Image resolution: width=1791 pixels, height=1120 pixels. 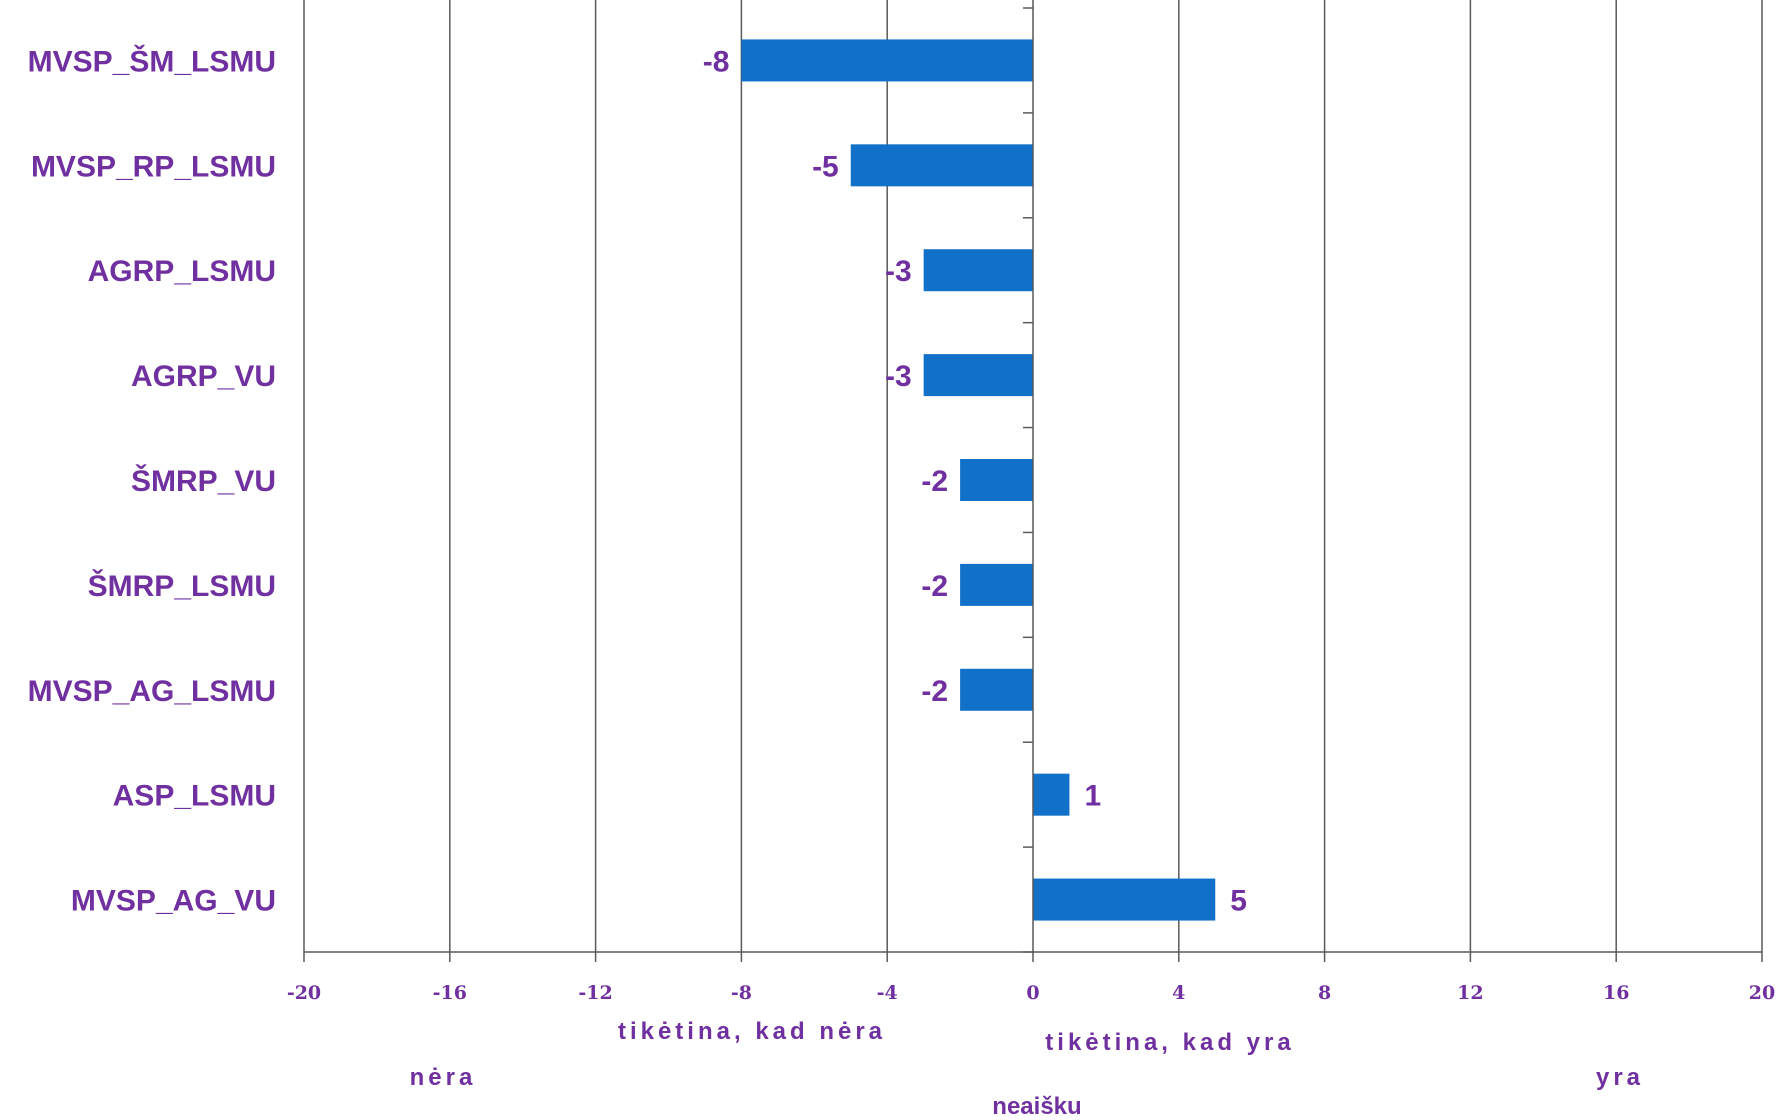 I want to click on value-label-3: -3, so click(x=898, y=376).